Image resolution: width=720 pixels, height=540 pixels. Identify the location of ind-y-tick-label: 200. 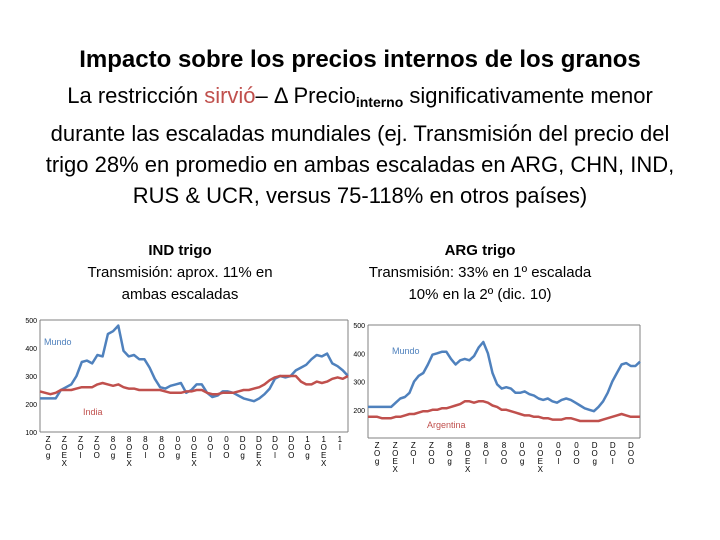
(31, 405).